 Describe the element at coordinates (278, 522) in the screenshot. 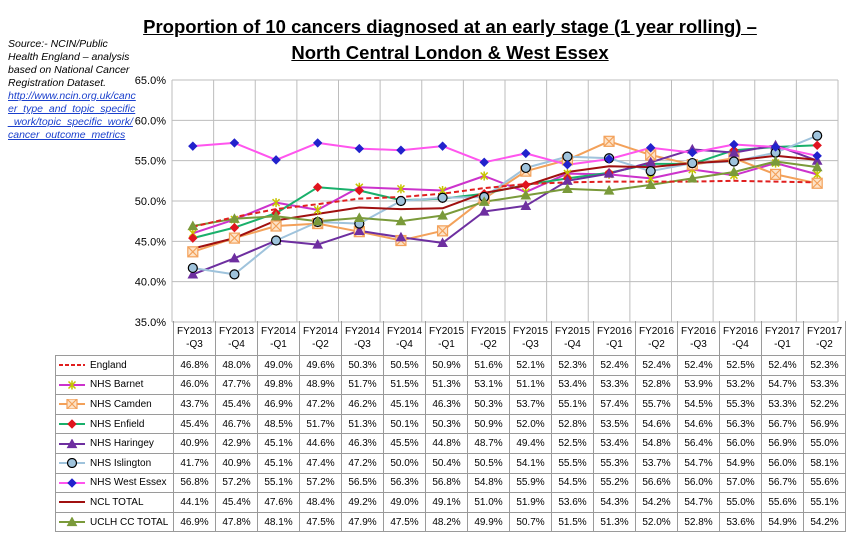

I see `data-label: 48.1%` at that location.